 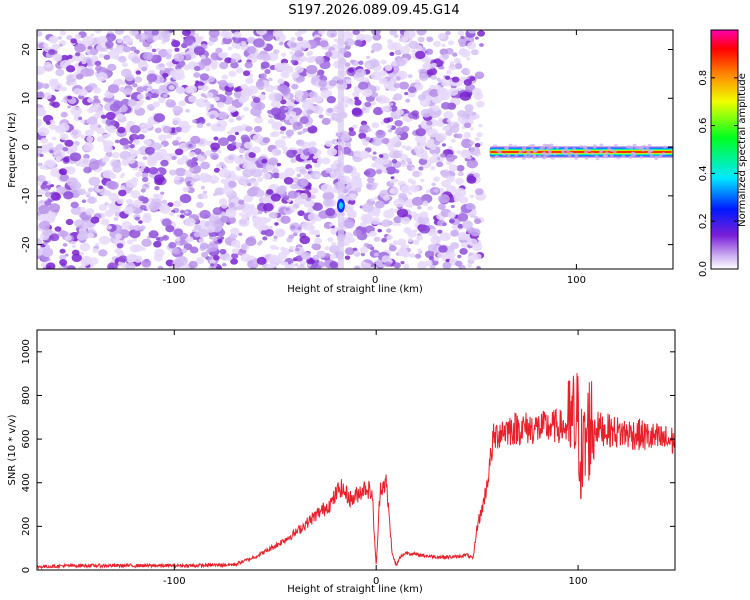 What do you see at coordinates (355, 289) in the screenshot?
I see `spectrogram-x-axis-label: Height of straight line (km)` at bounding box center [355, 289].